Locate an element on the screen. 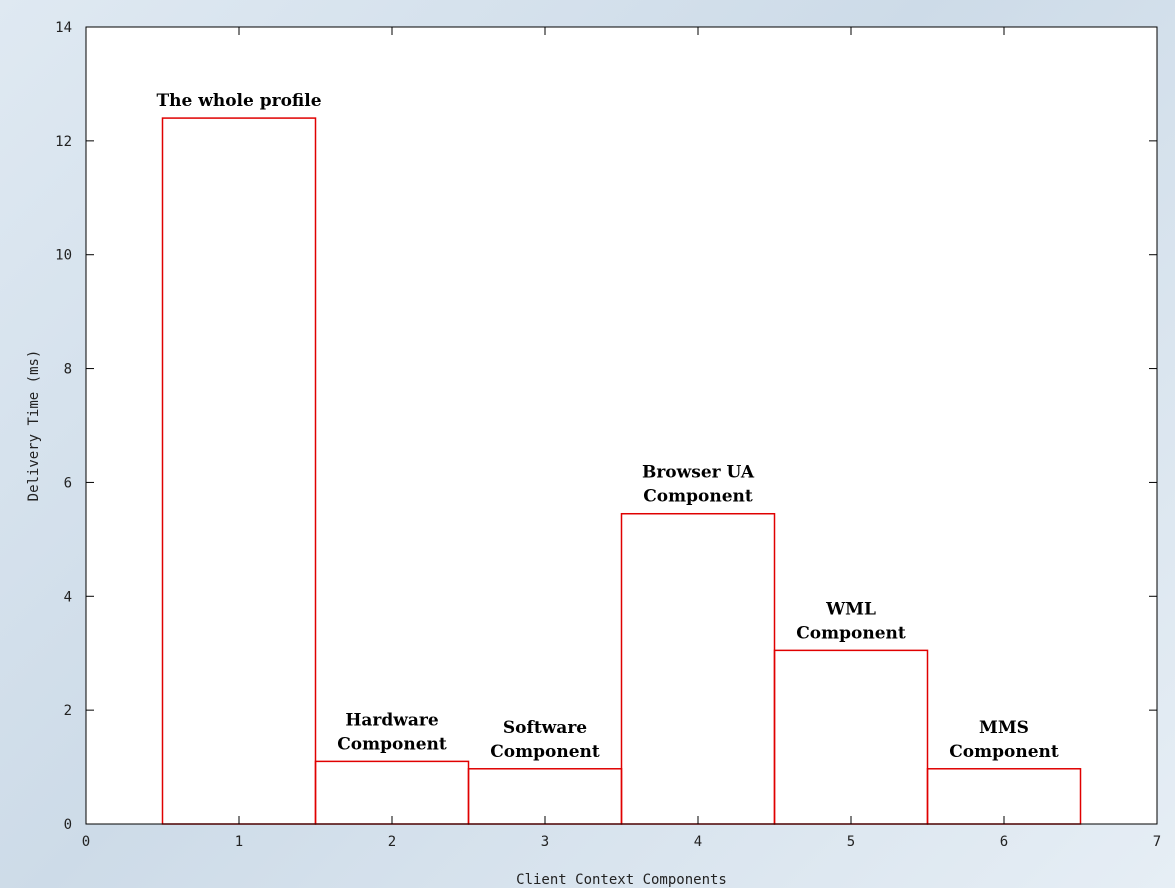 The image size is (1175, 888). y-tick-label: 14 is located at coordinates (63, 28).